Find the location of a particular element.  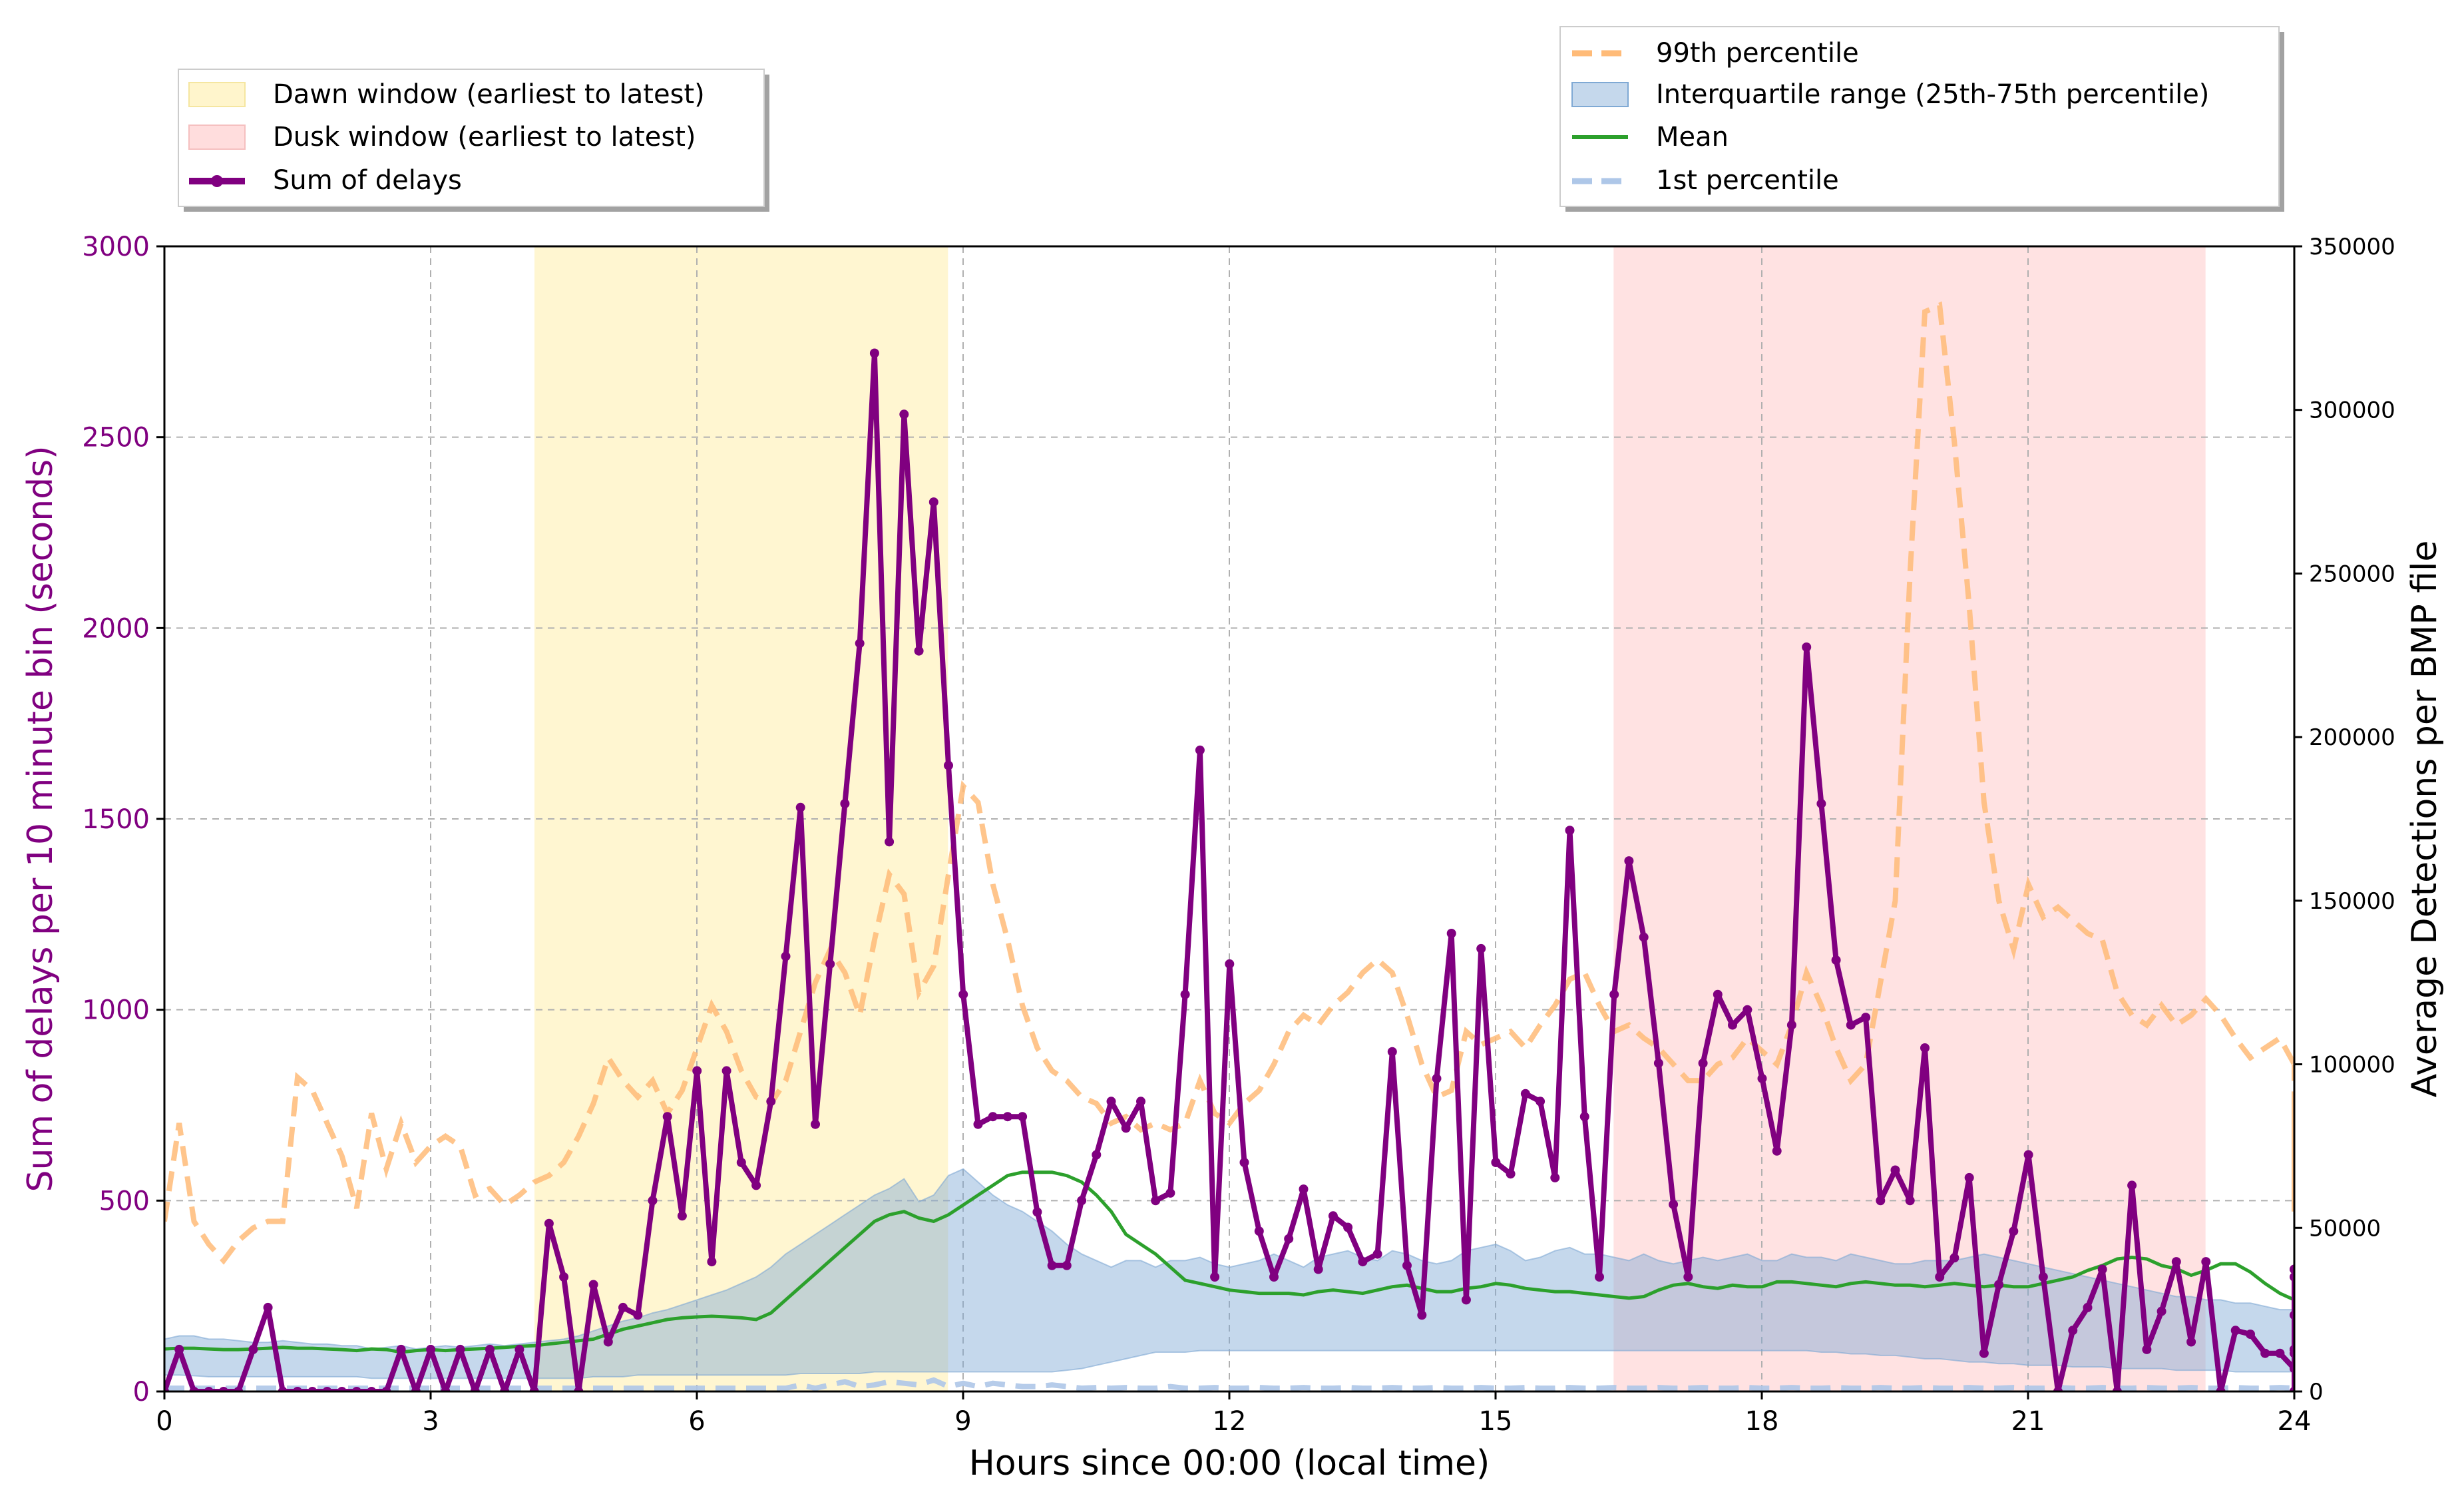

legend-iqr-swatch is located at coordinates (1600, 94).